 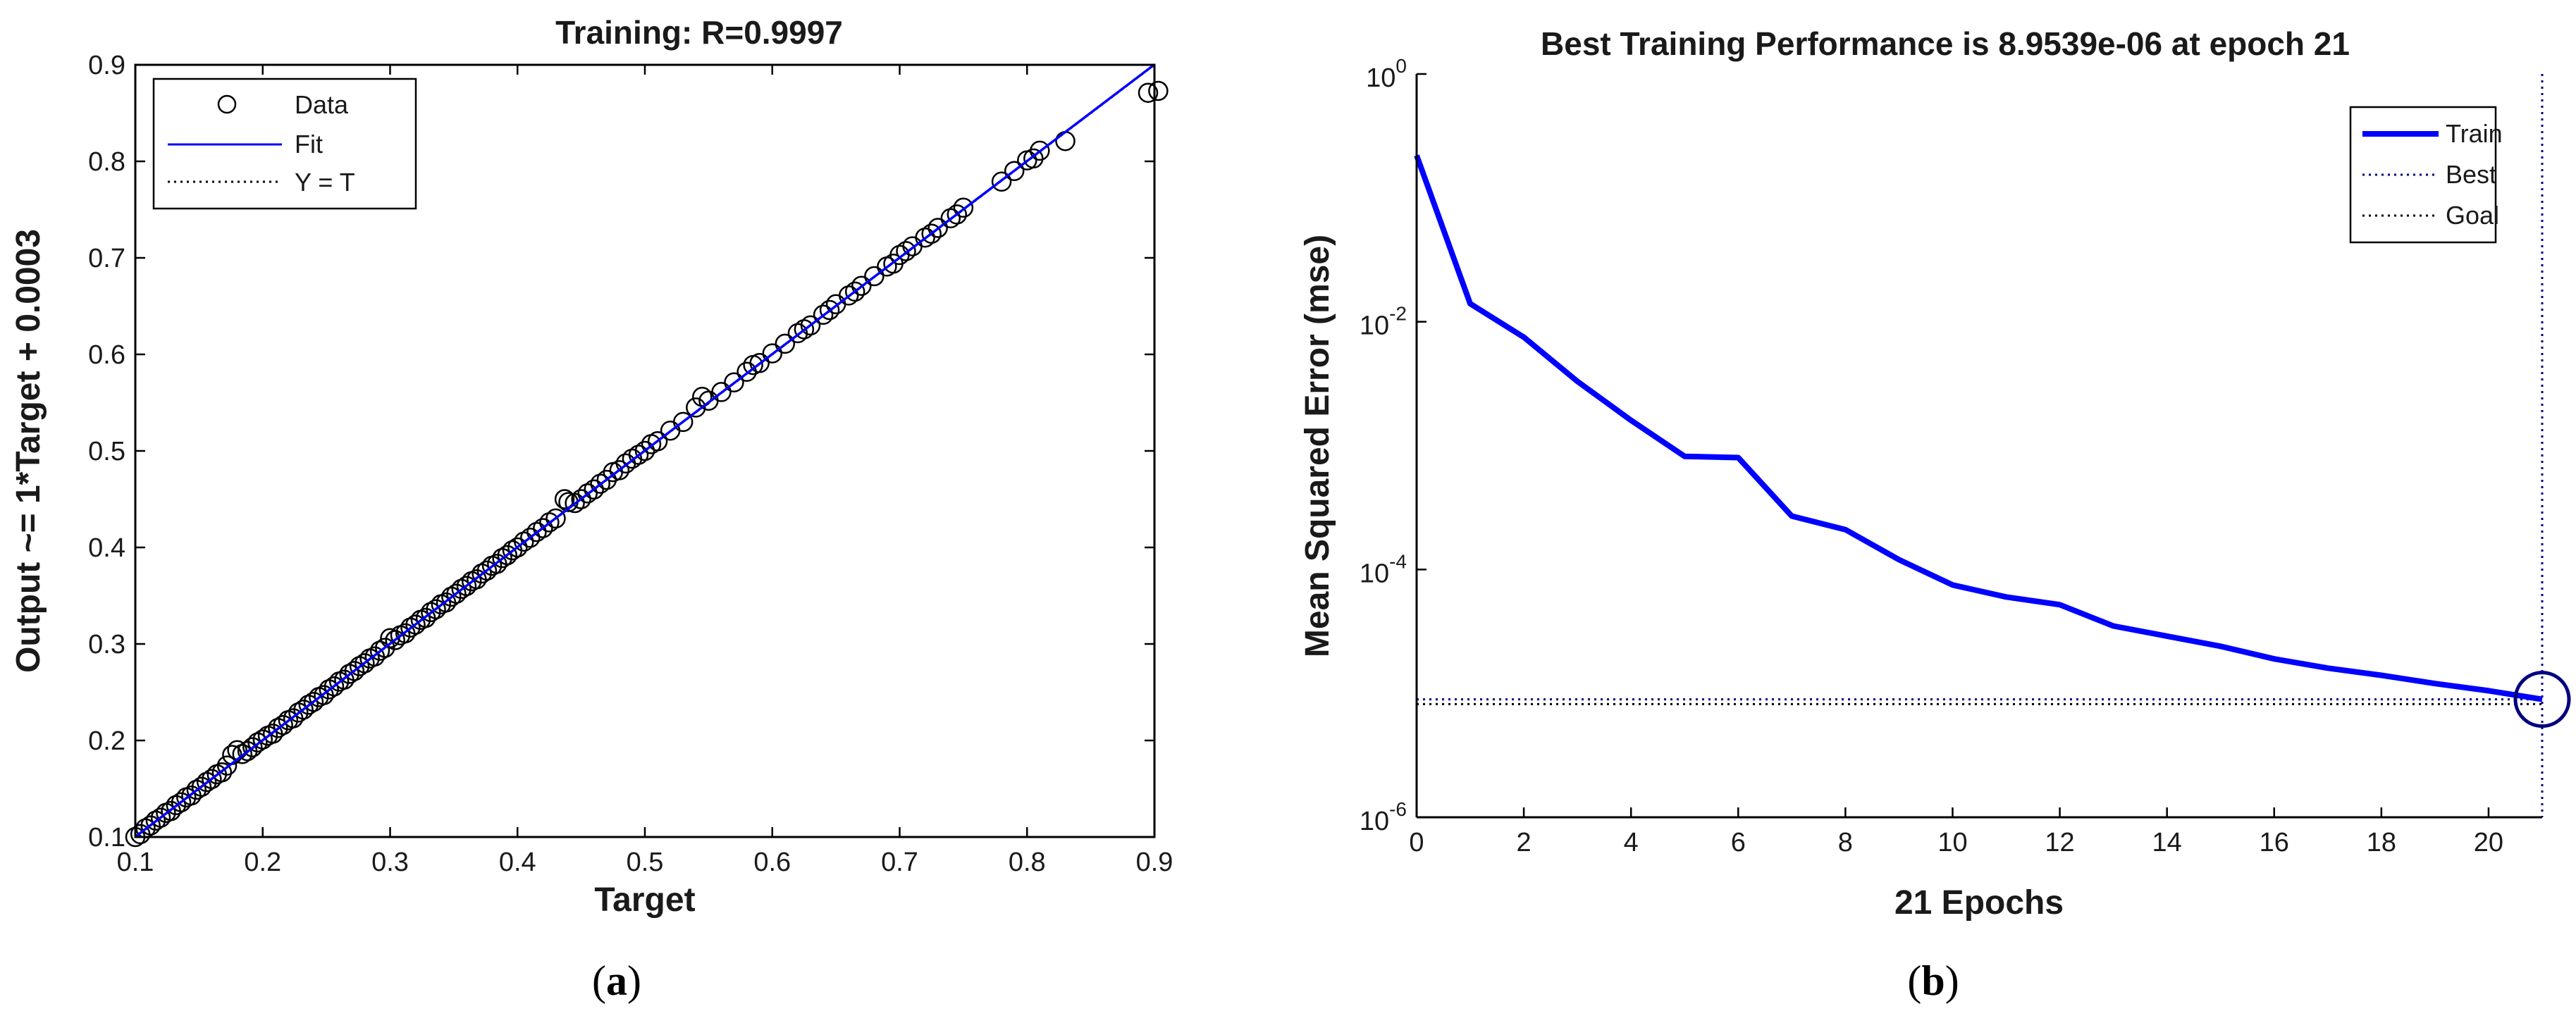 What do you see at coordinates (284, 144) in the screenshot?
I see `chart-a-legend: Data Fit Y = T` at bounding box center [284, 144].